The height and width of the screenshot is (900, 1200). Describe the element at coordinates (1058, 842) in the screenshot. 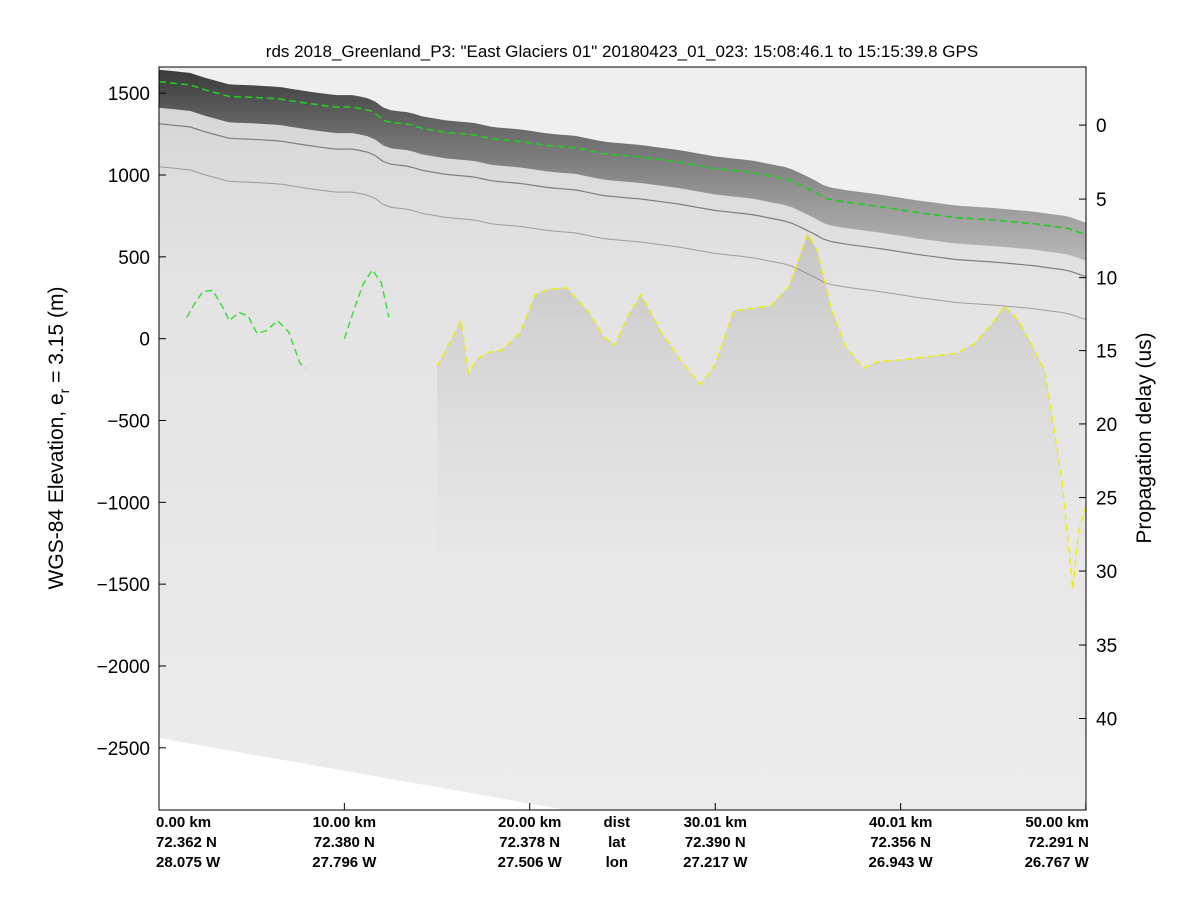

I see `x-lat-label: 72.291 N` at that location.